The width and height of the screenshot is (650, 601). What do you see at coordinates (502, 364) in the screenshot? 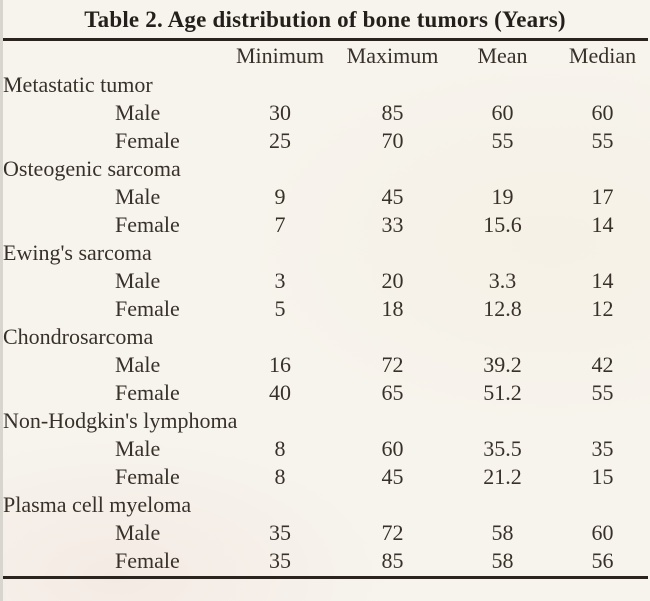
I see `value-cell: 39.2` at bounding box center [502, 364].